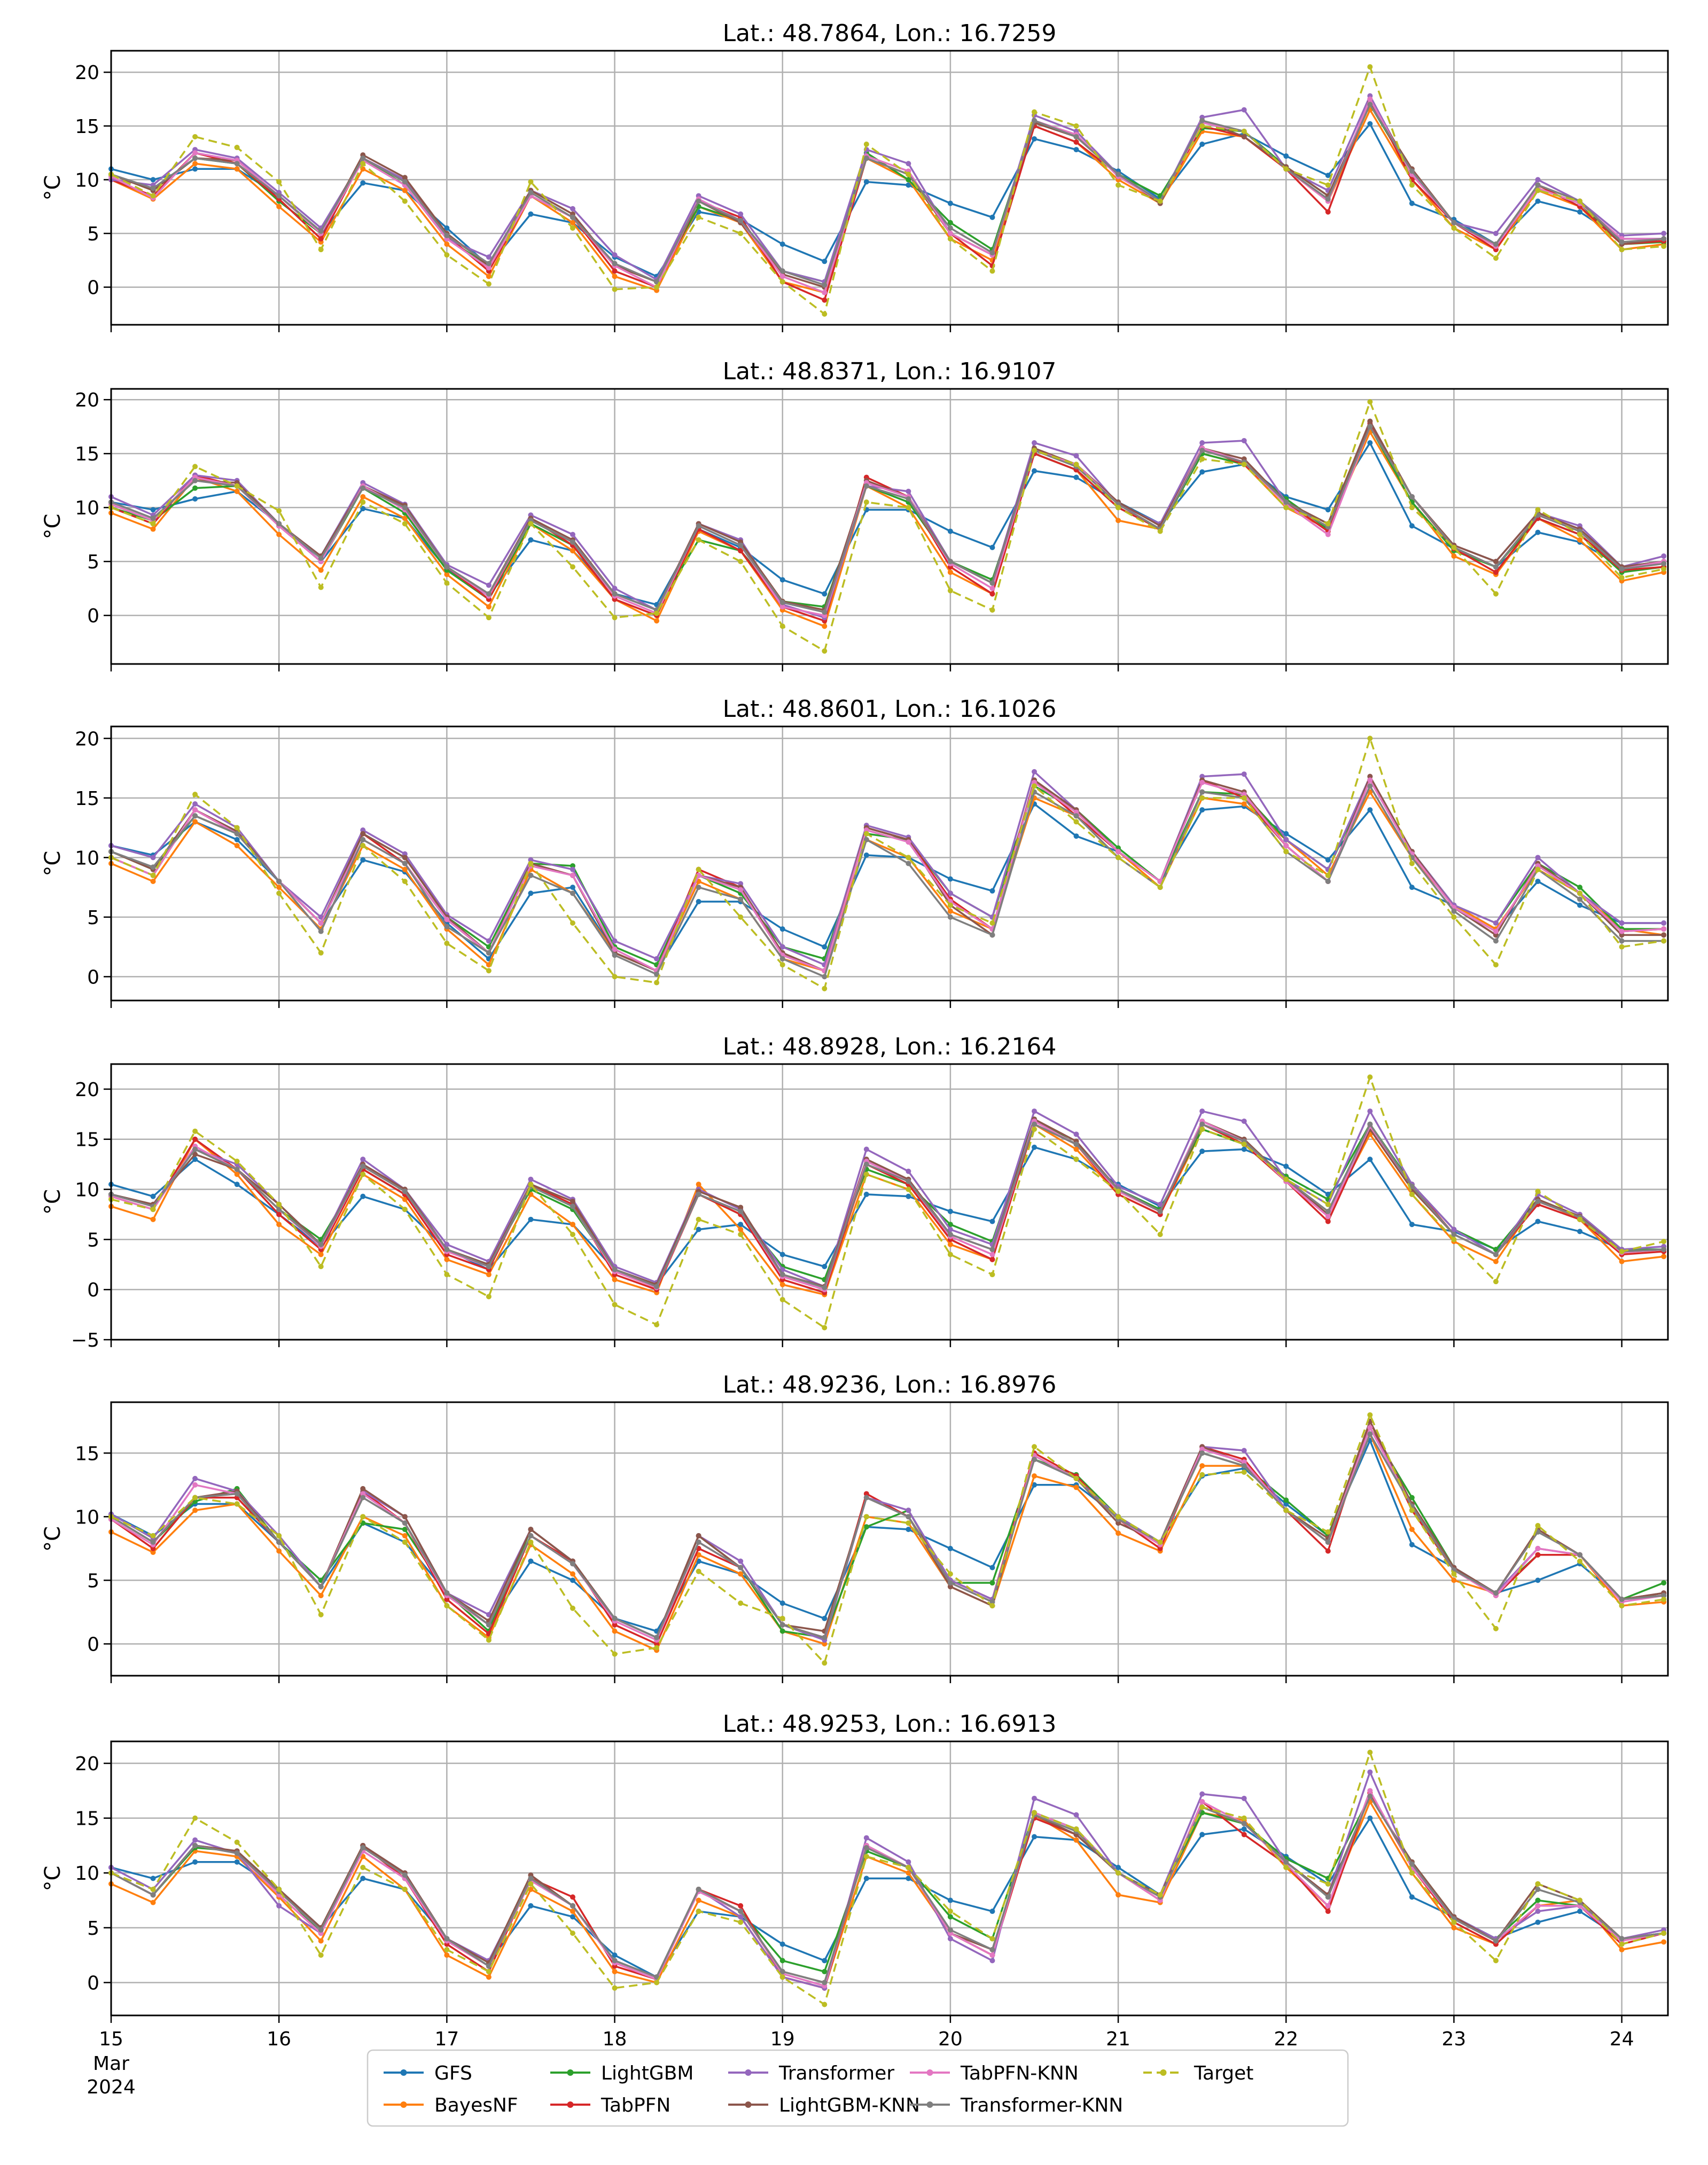 The image size is (1708, 2165). Describe the element at coordinates (887, 1889) in the screenshot. I see `series-line` at that location.